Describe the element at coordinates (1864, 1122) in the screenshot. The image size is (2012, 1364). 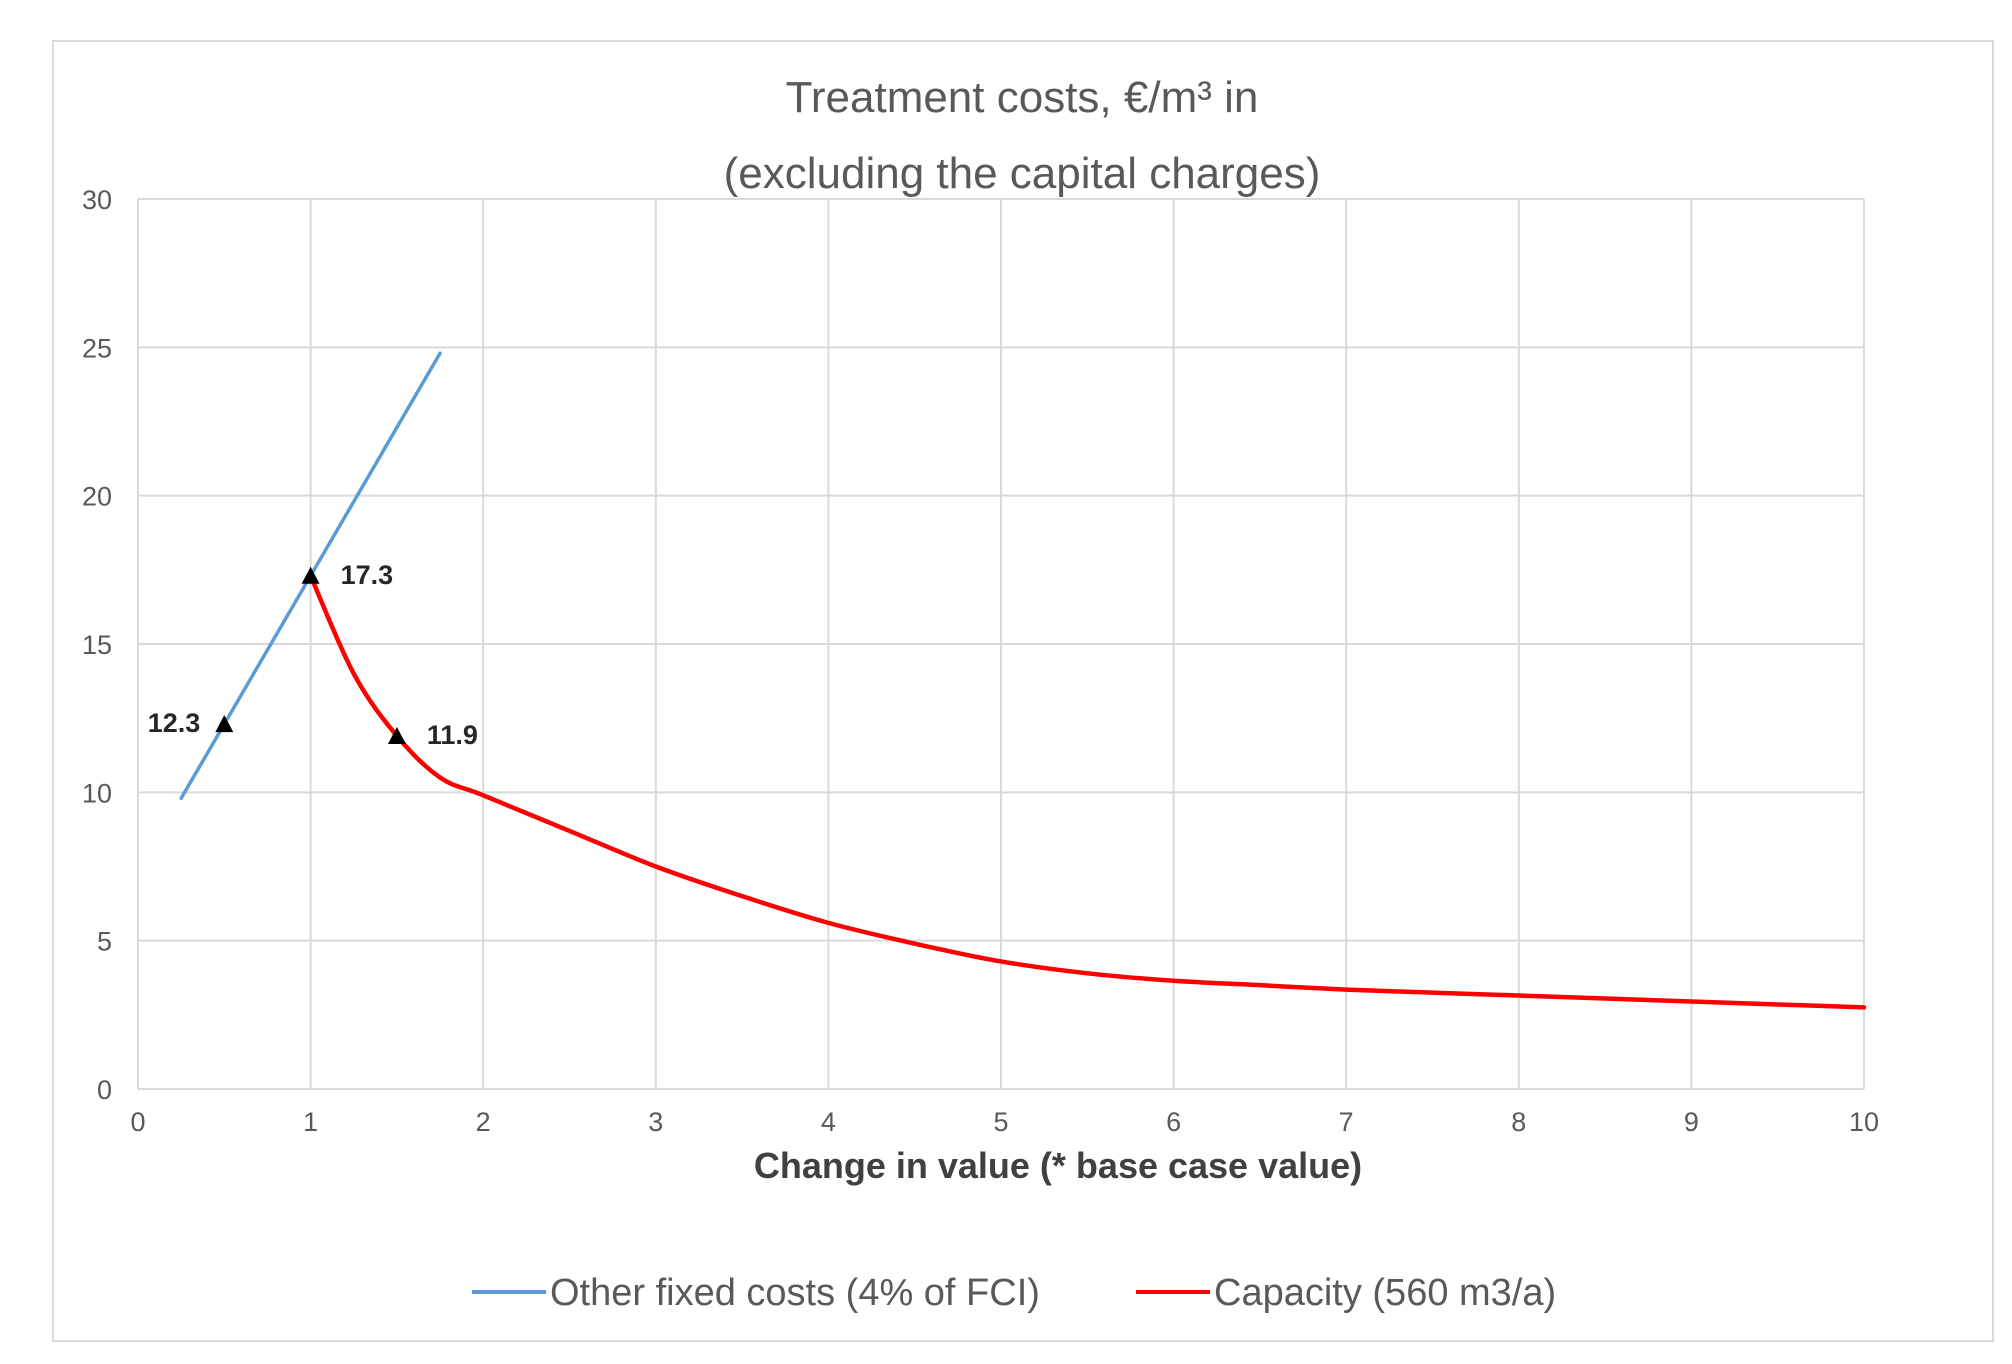
I see `x-tick-label: 10` at that location.